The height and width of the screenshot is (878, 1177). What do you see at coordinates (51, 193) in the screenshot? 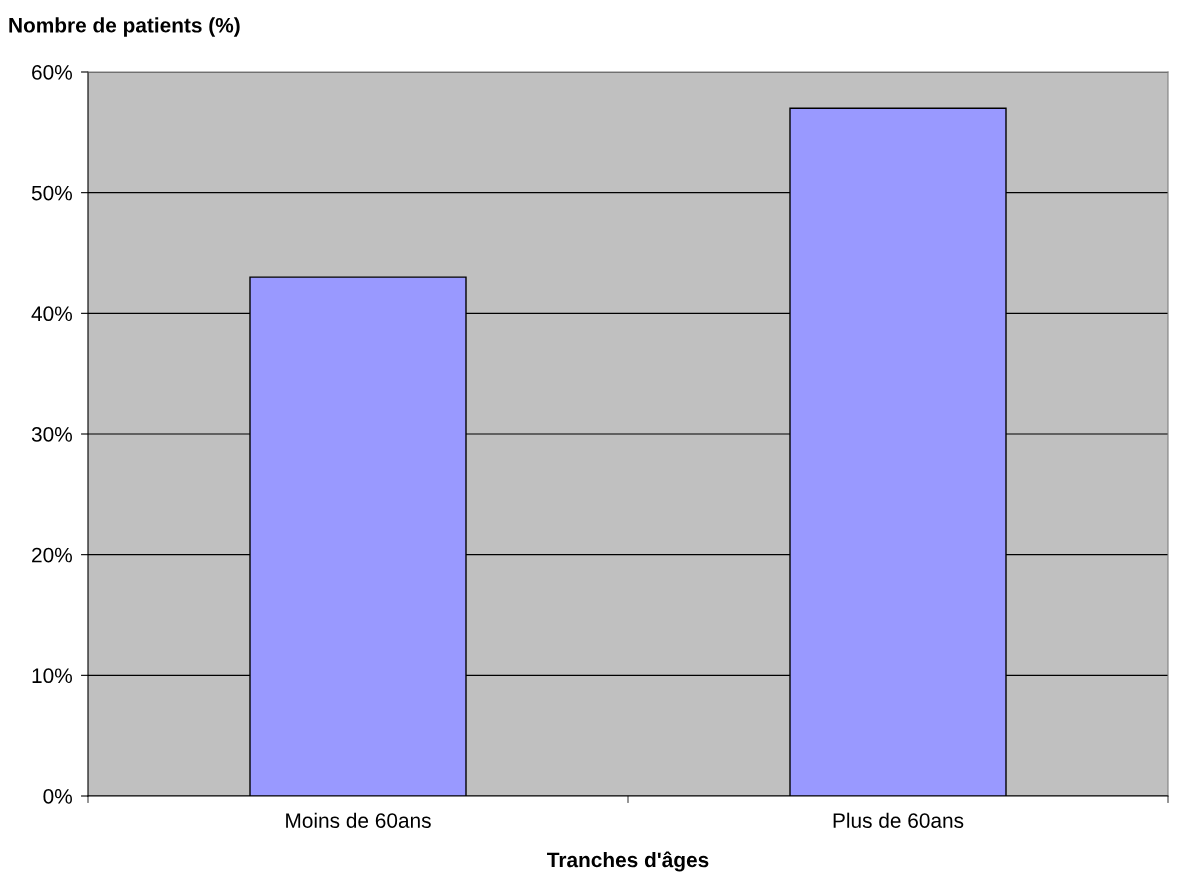
I see `y-tick-label: 50%` at bounding box center [51, 193].